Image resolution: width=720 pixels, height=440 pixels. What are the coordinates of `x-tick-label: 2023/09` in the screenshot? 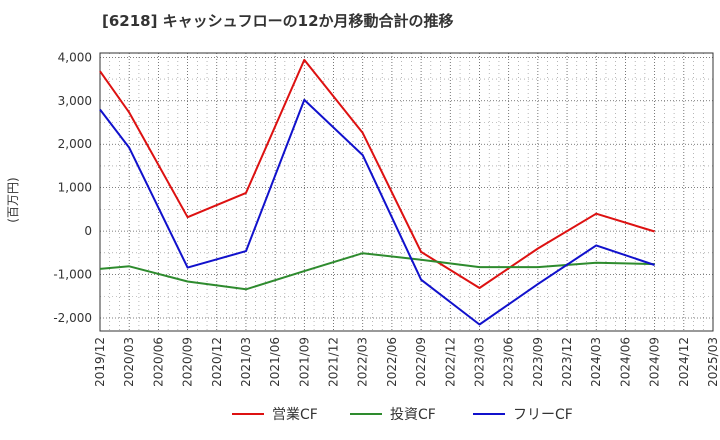 It's located at (538, 362).